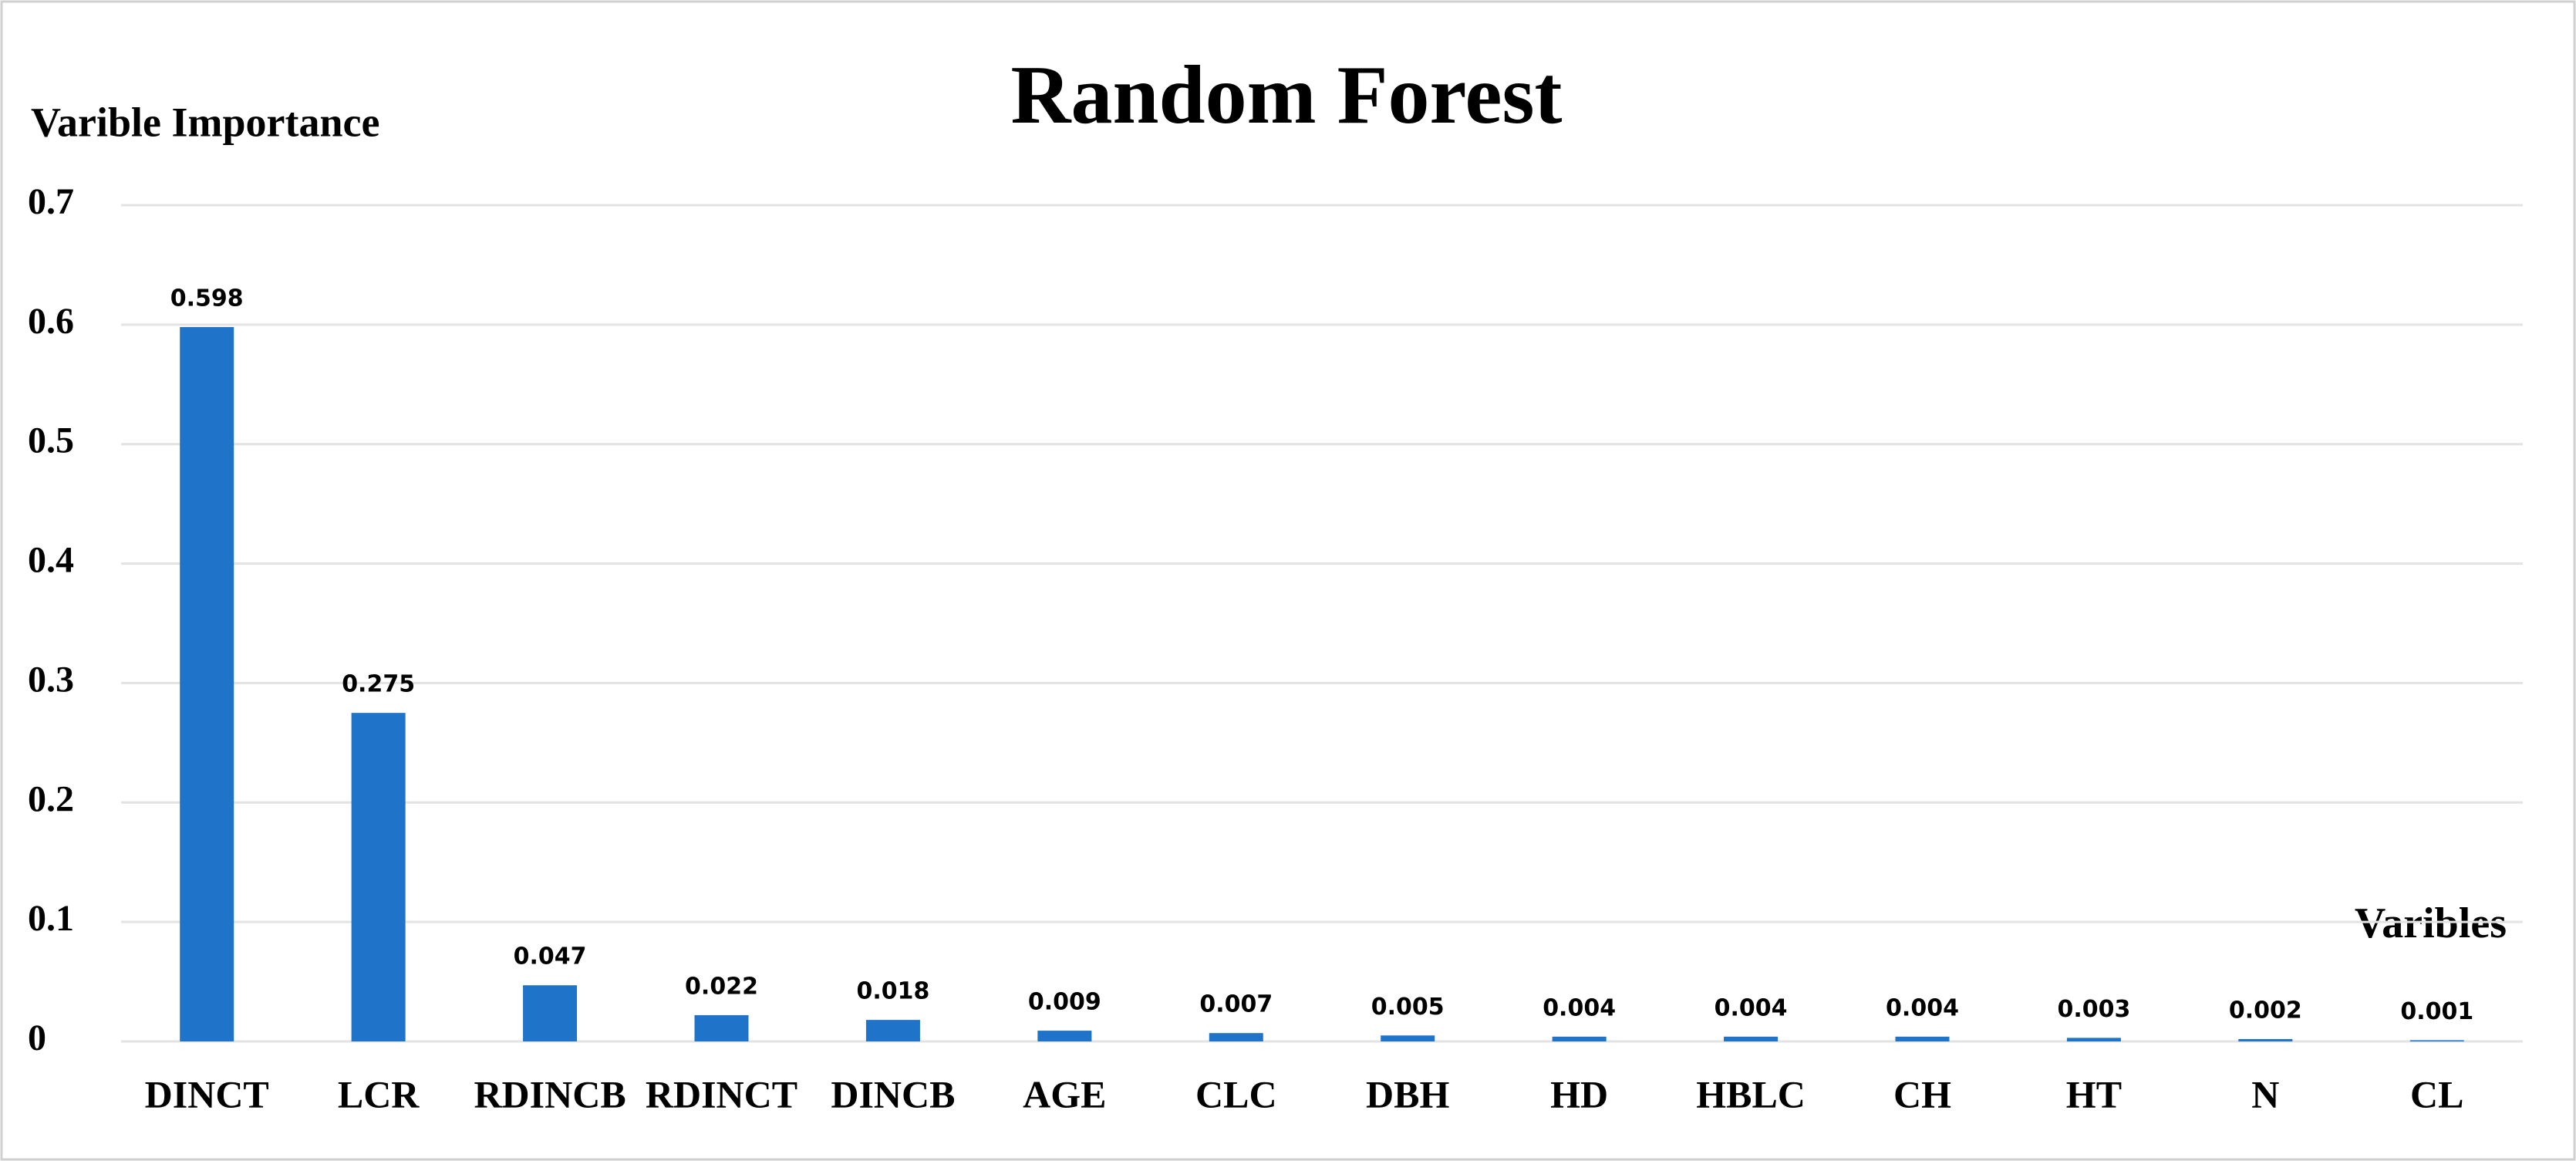  What do you see at coordinates (893, 1093) in the screenshot?
I see `x-tick-label: DINCB` at bounding box center [893, 1093].